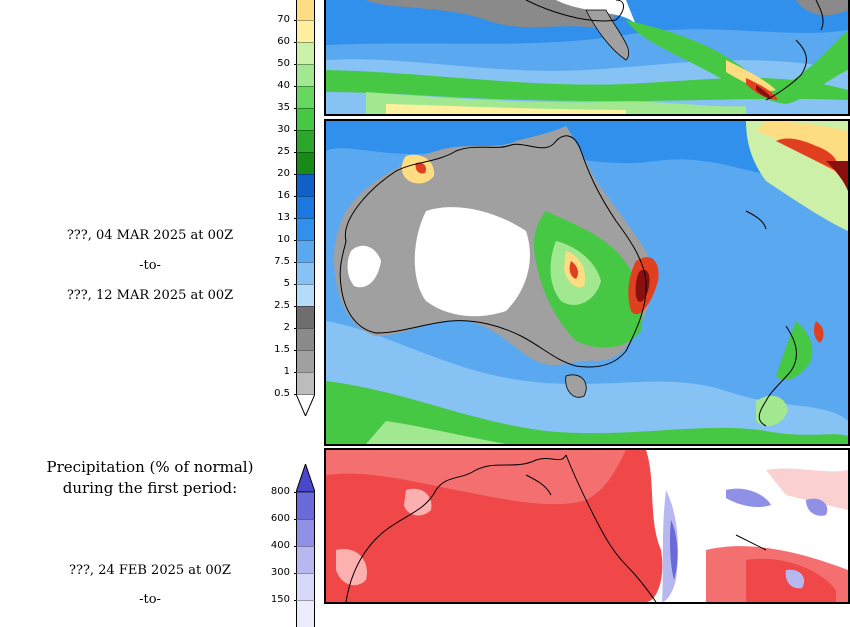 The height and width of the screenshot is (627, 850). I want to click on precip-legend-tick-label: 1.5, so click(282, 349).